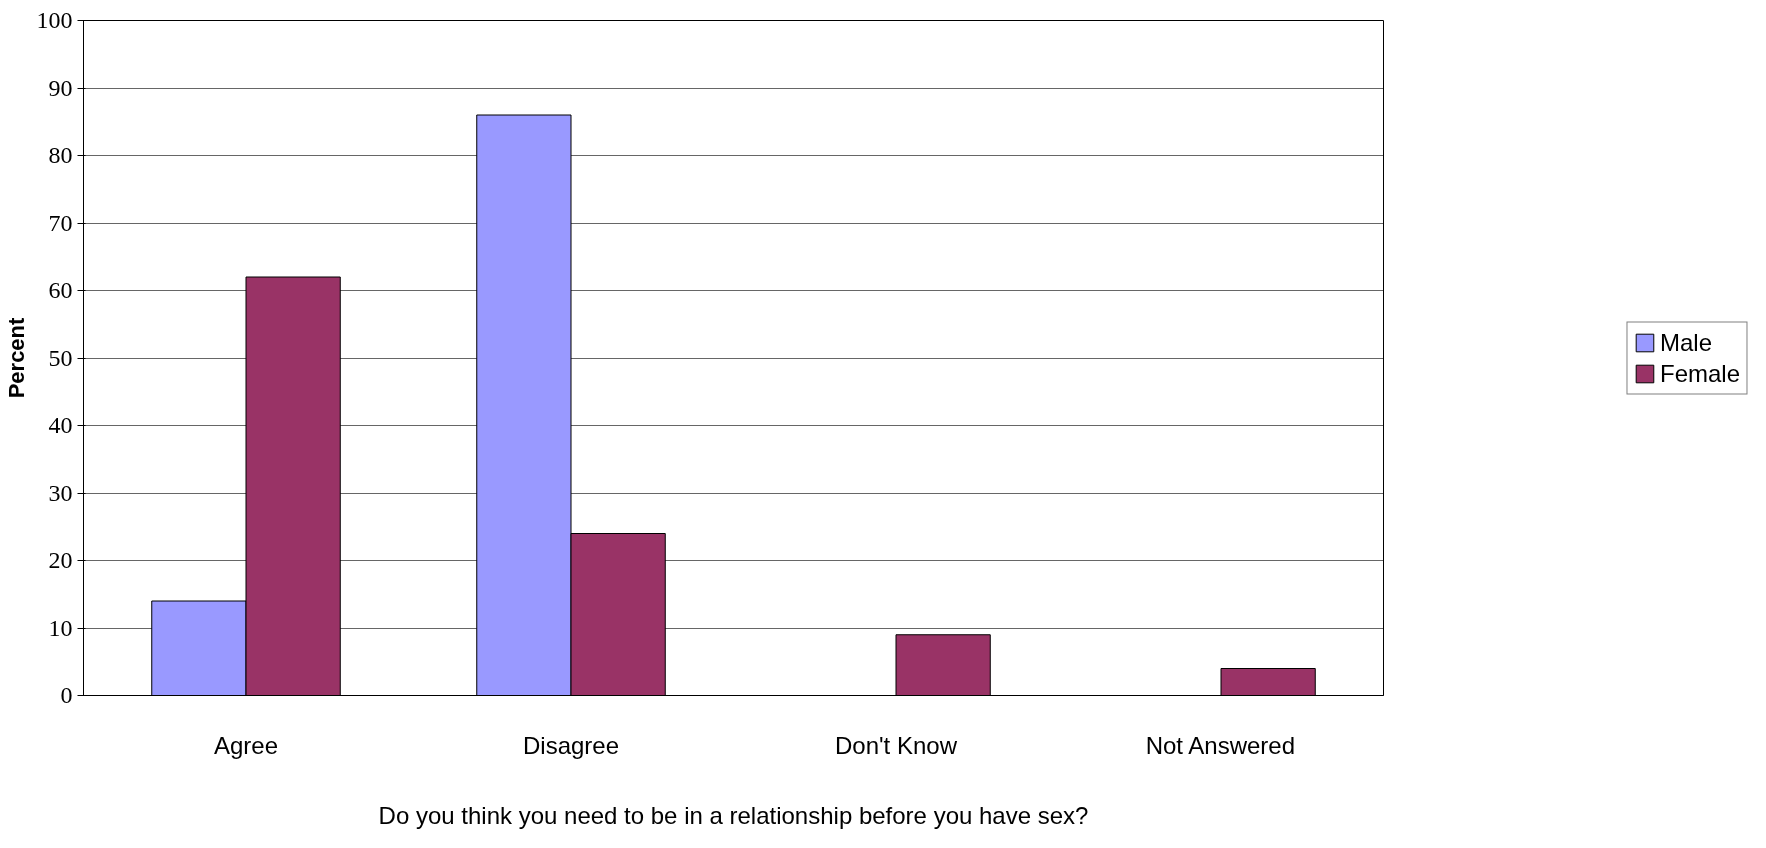 The width and height of the screenshot is (1766, 848). Describe the element at coordinates (733, 815) in the screenshot. I see `x-axis-title: Do you think you need to be in a relationship before you have sex?` at that location.